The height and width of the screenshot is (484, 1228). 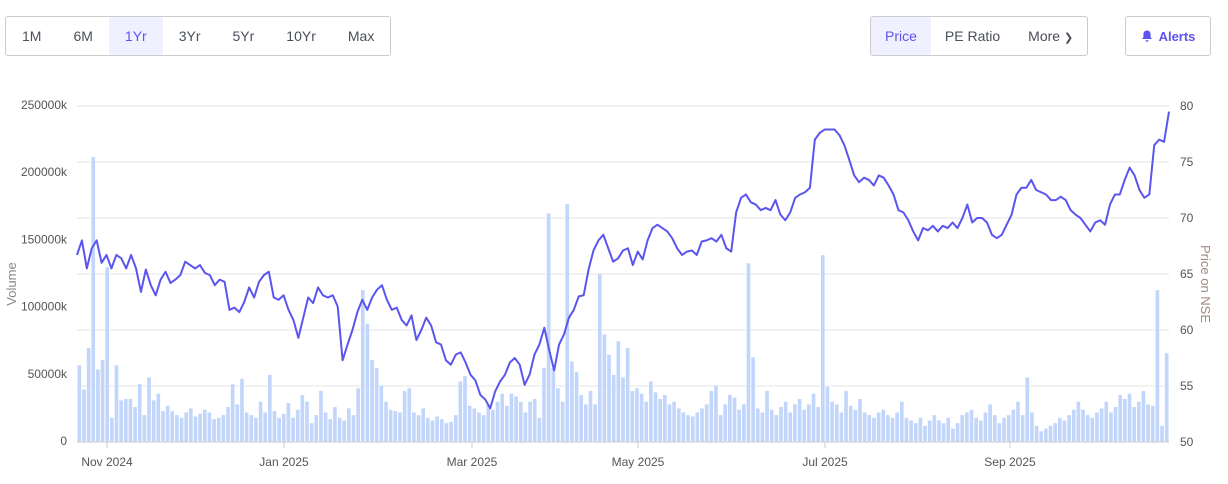 I want to click on more-dropdown: More ❯, so click(x=1050, y=36).